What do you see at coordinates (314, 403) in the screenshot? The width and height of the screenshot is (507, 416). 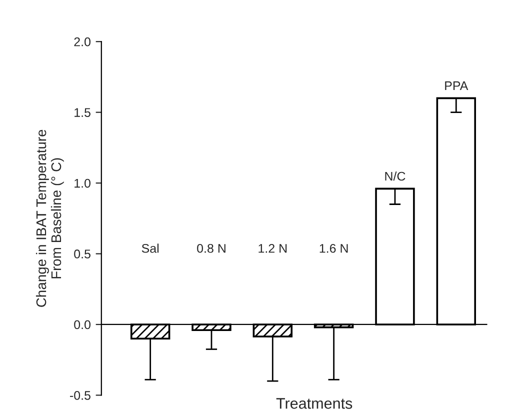 I see `x-axis-title: Treatments` at bounding box center [314, 403].